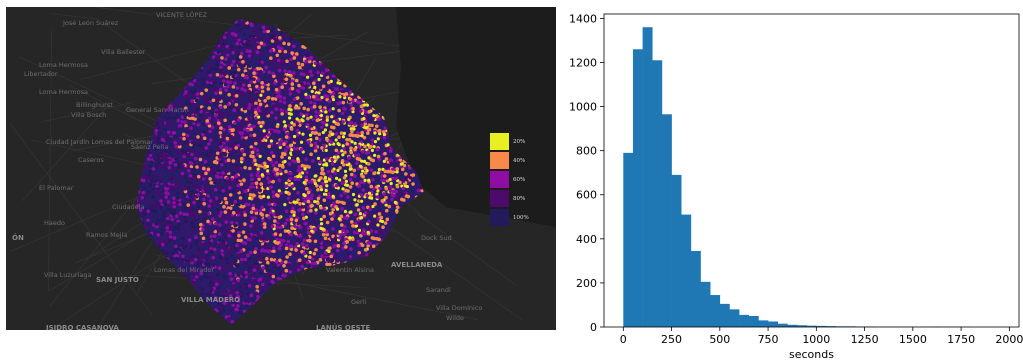 This screenshot has height=362, width=1023. Describe the element at coordinates (107, 235) in the screenshot. I see `place-label: Ramos Mejía` at that location.